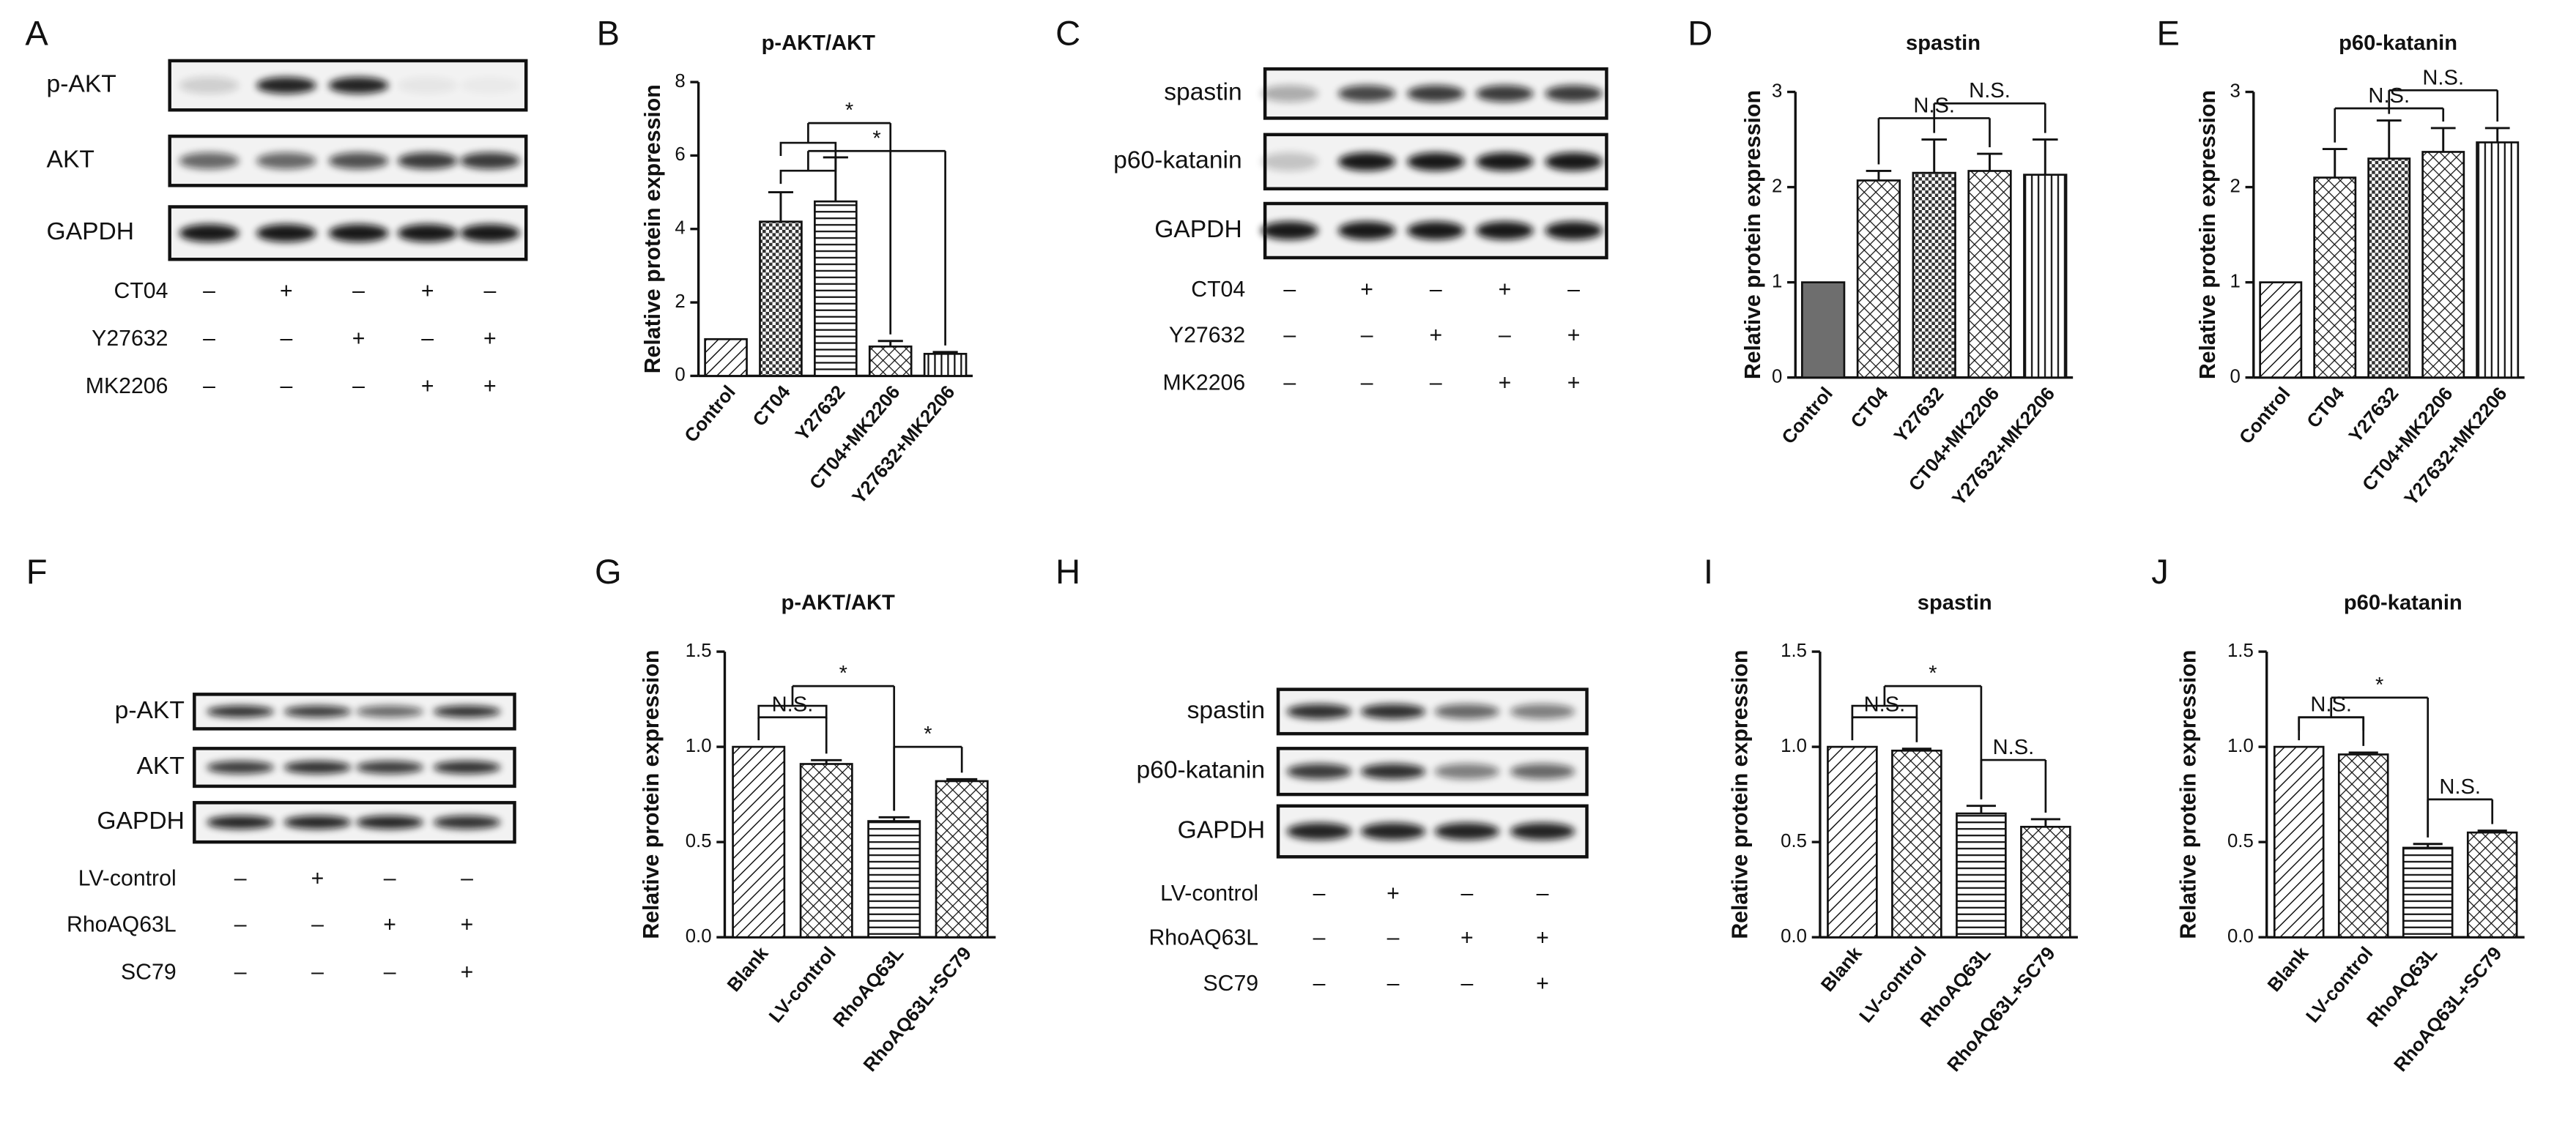 Image resolution: width=2576 pixels, height=1126 pixels. What do you see at coordinates (2003, 447) in the screenshot?
I see `x-tick-label: Y27632+MK2206` at bounding box center [2003, 447].